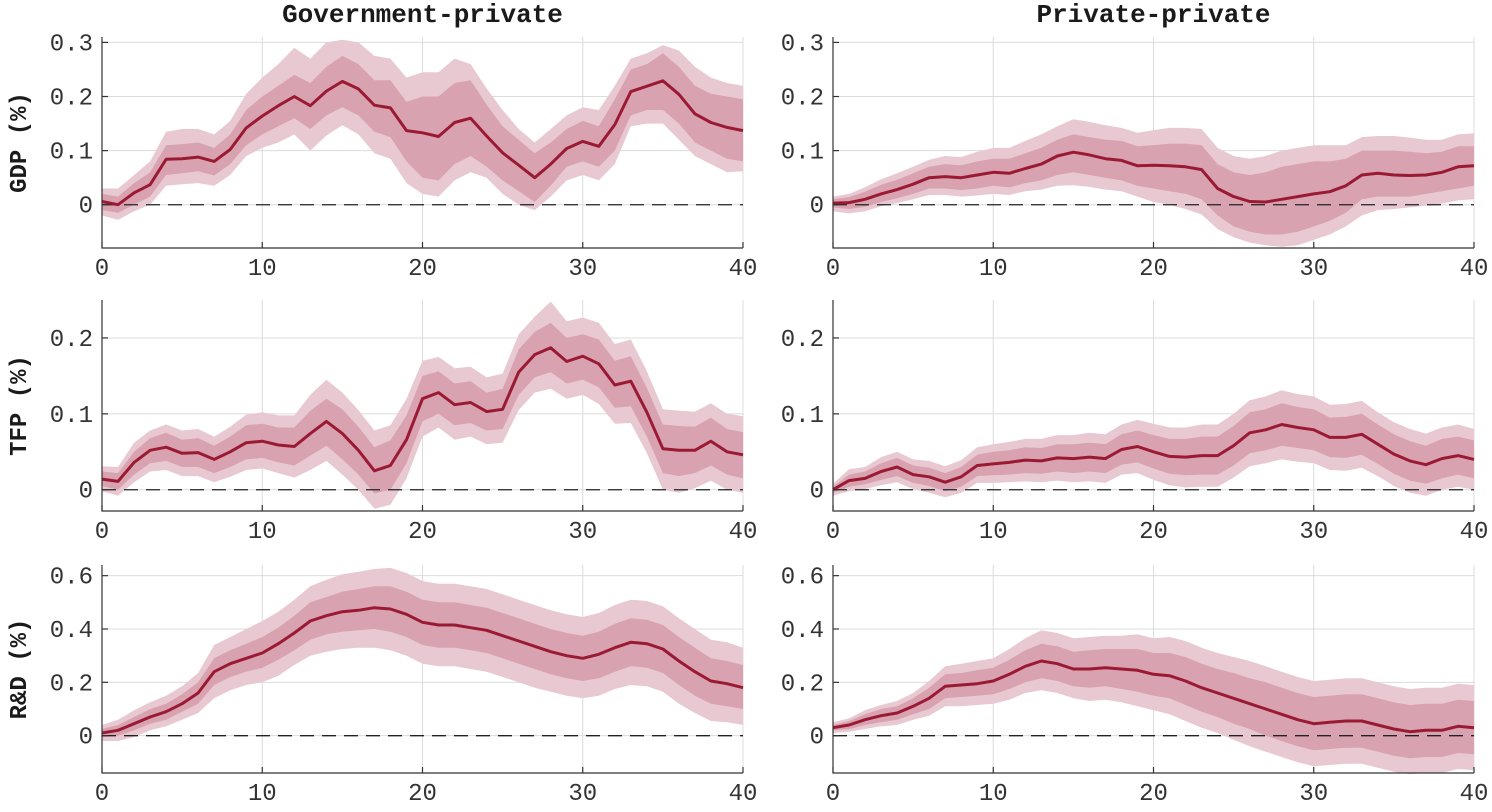 The image size is (1492, 812). I want to click on panel-4: 0 10 20 30 40 0 0.1 0.2, so click(1135, 423).